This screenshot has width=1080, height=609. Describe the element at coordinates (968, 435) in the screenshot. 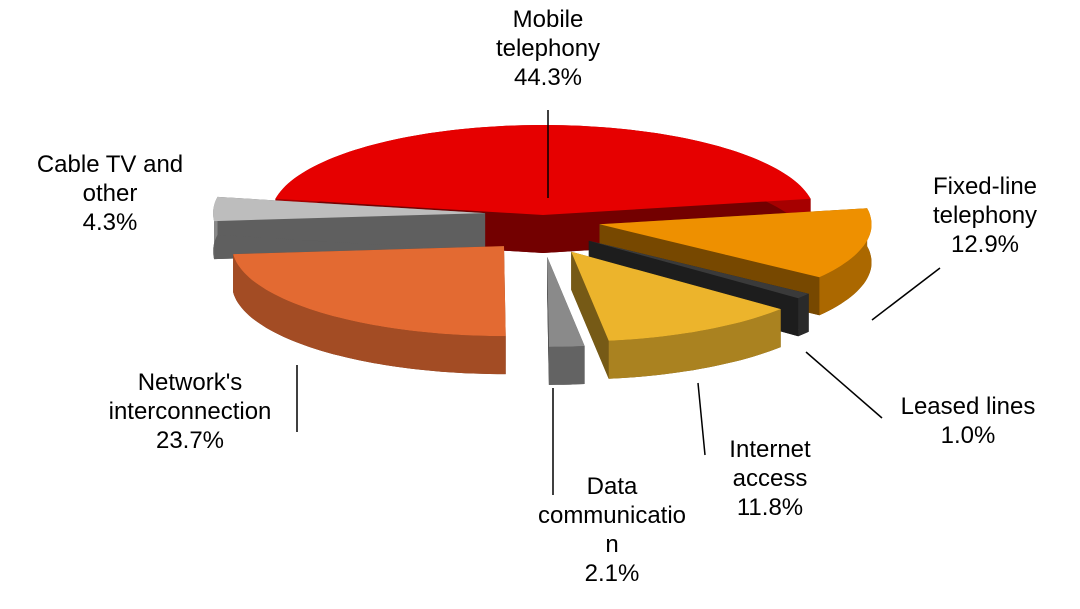

I see `value-label: 1.0%` at that location.